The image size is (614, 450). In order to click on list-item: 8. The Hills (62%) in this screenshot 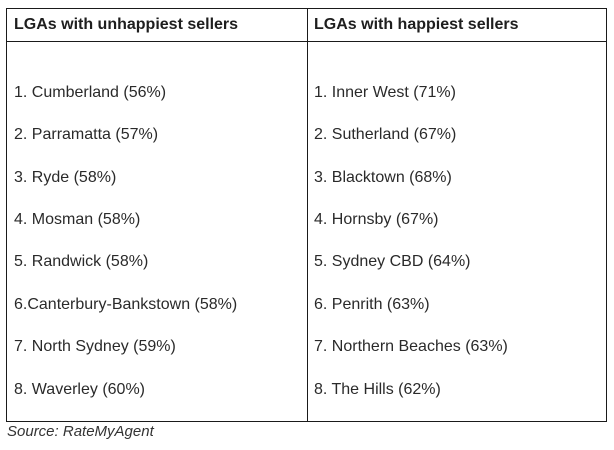, I will do `click(377, 389)`.